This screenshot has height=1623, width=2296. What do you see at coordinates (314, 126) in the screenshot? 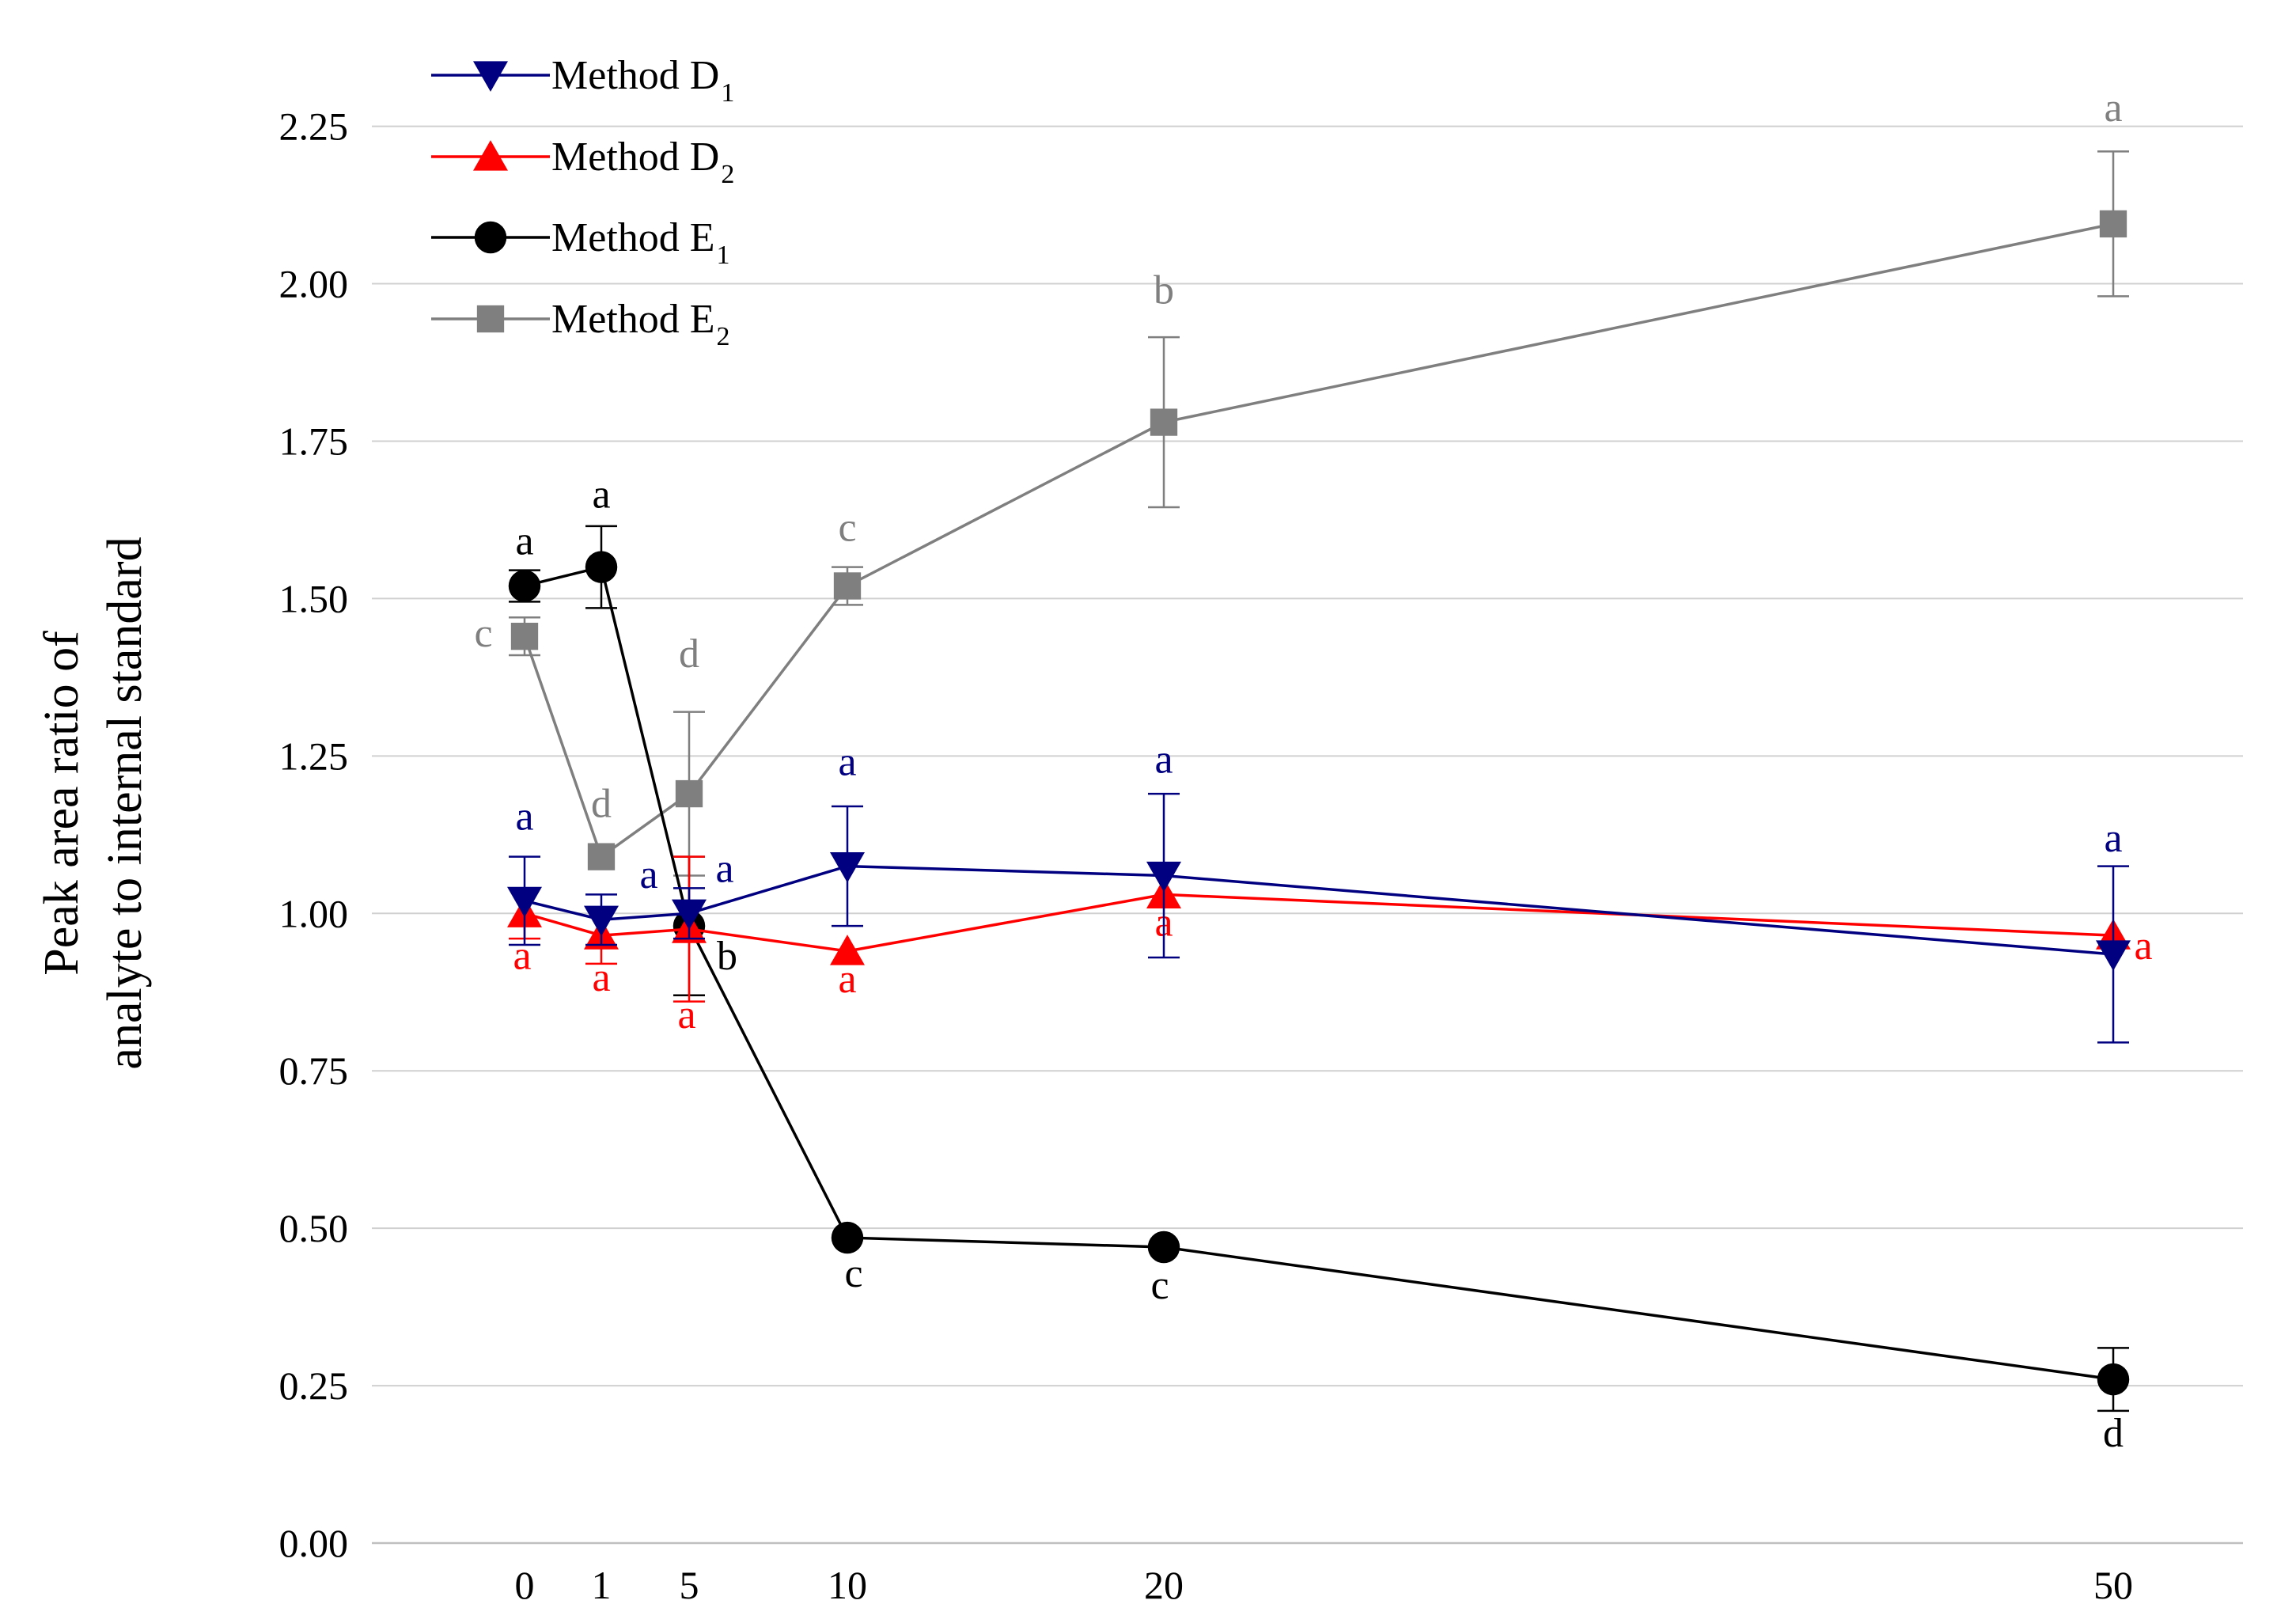
I see `y-tick-label: 2.25` at bounding box center [314, 126].